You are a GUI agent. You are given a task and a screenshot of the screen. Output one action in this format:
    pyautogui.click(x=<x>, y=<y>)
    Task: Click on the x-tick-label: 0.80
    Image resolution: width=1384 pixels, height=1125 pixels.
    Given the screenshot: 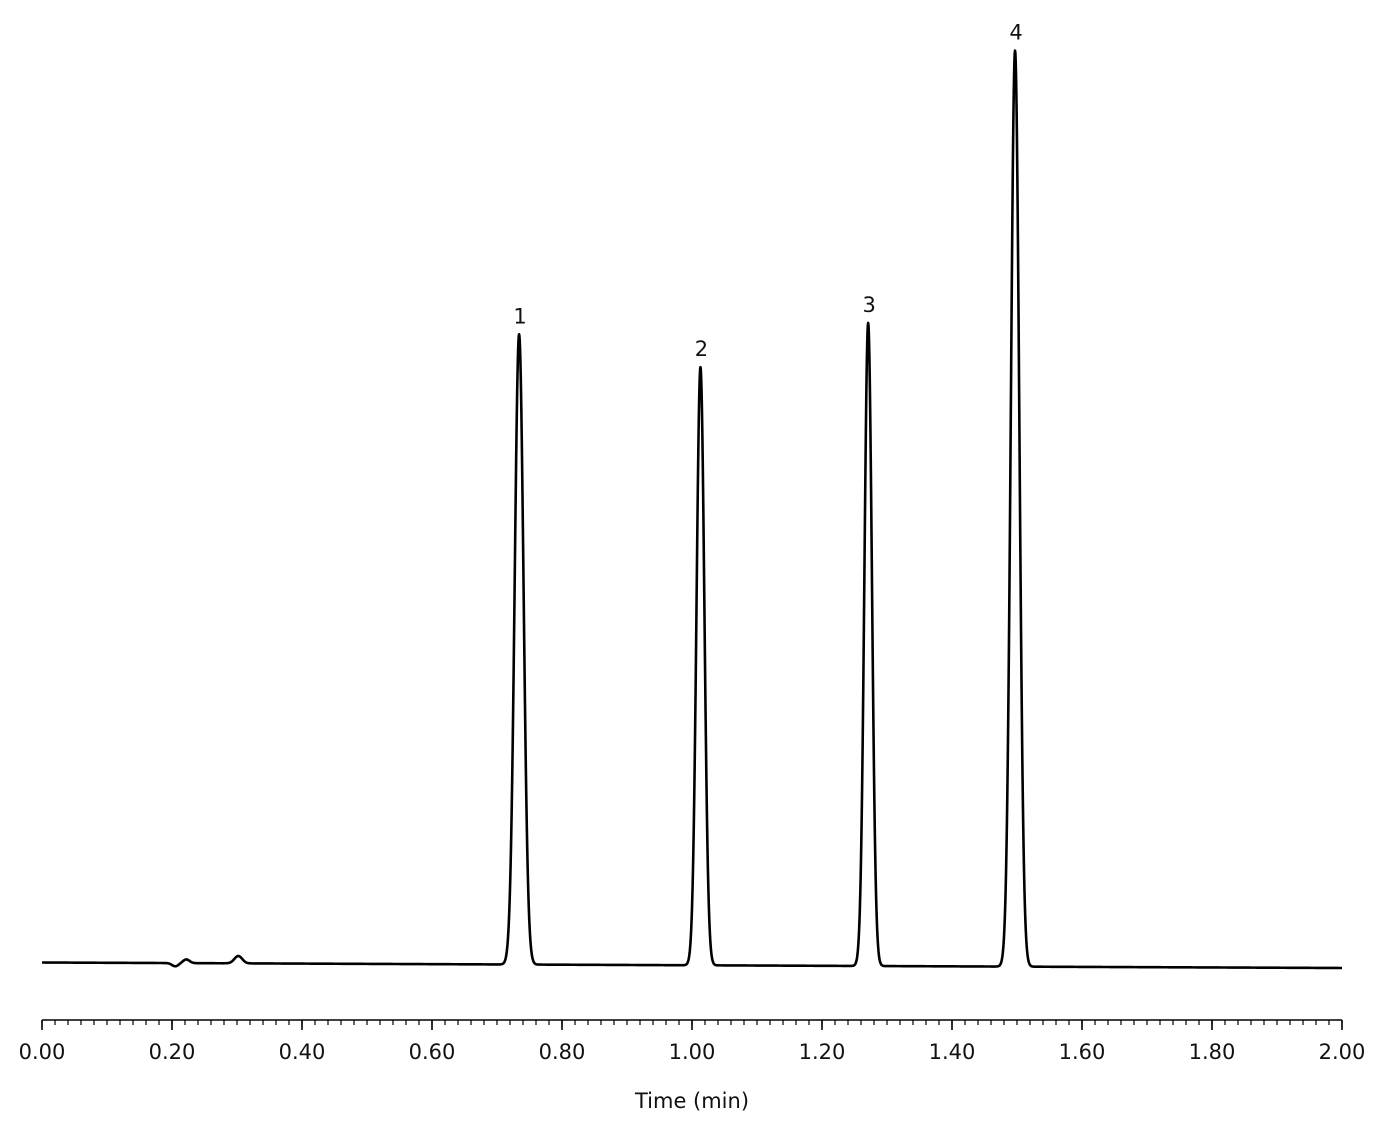 What is the action you would take?
    pyautogui.click(x=562, y=1052)
    